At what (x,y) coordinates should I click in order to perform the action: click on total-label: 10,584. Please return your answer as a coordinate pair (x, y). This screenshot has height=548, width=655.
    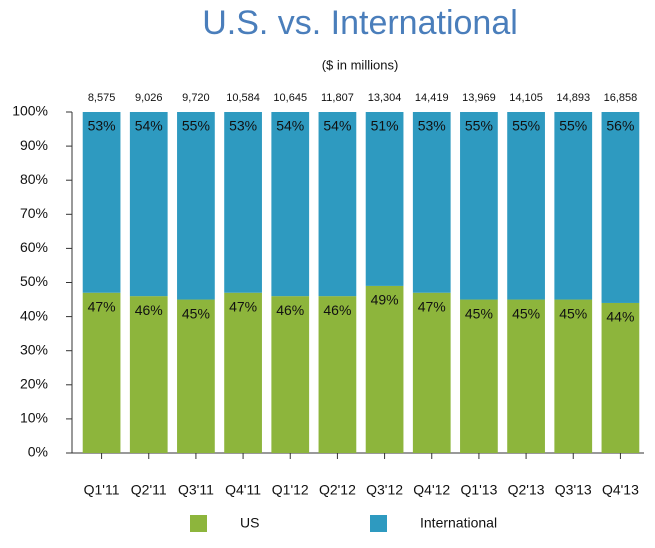
    Looking at the image, I should click on (243, 98).